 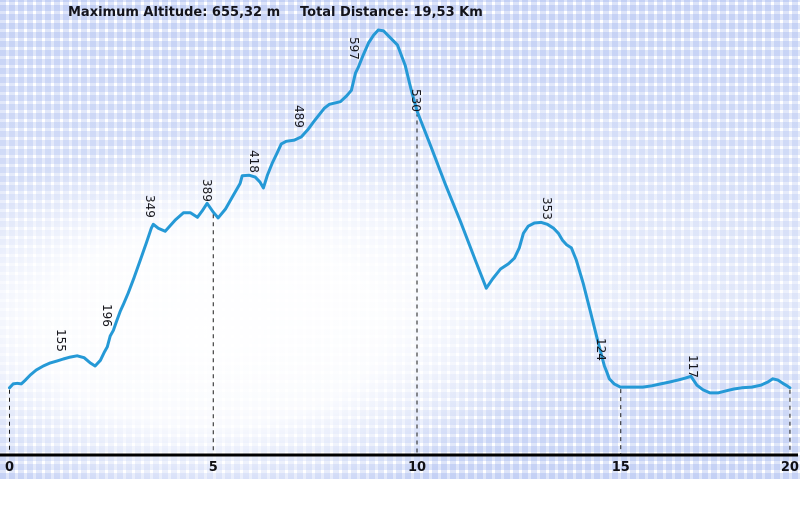 I want to click on point-label-353: 353, so click(x=547, y=208).